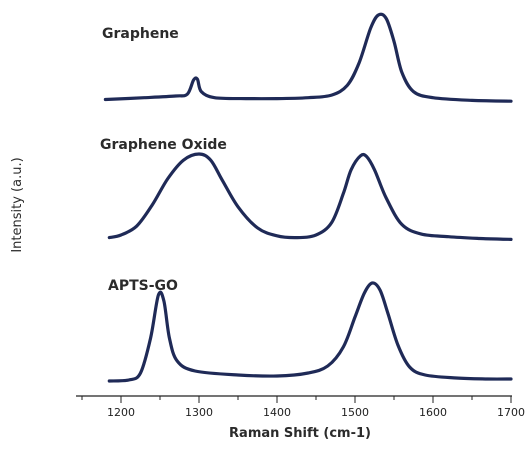  What do you see at coordinates (140, 34) in the screenshot?
I see `series-label-graphene: Graphene` at bounding box center [140, 34].